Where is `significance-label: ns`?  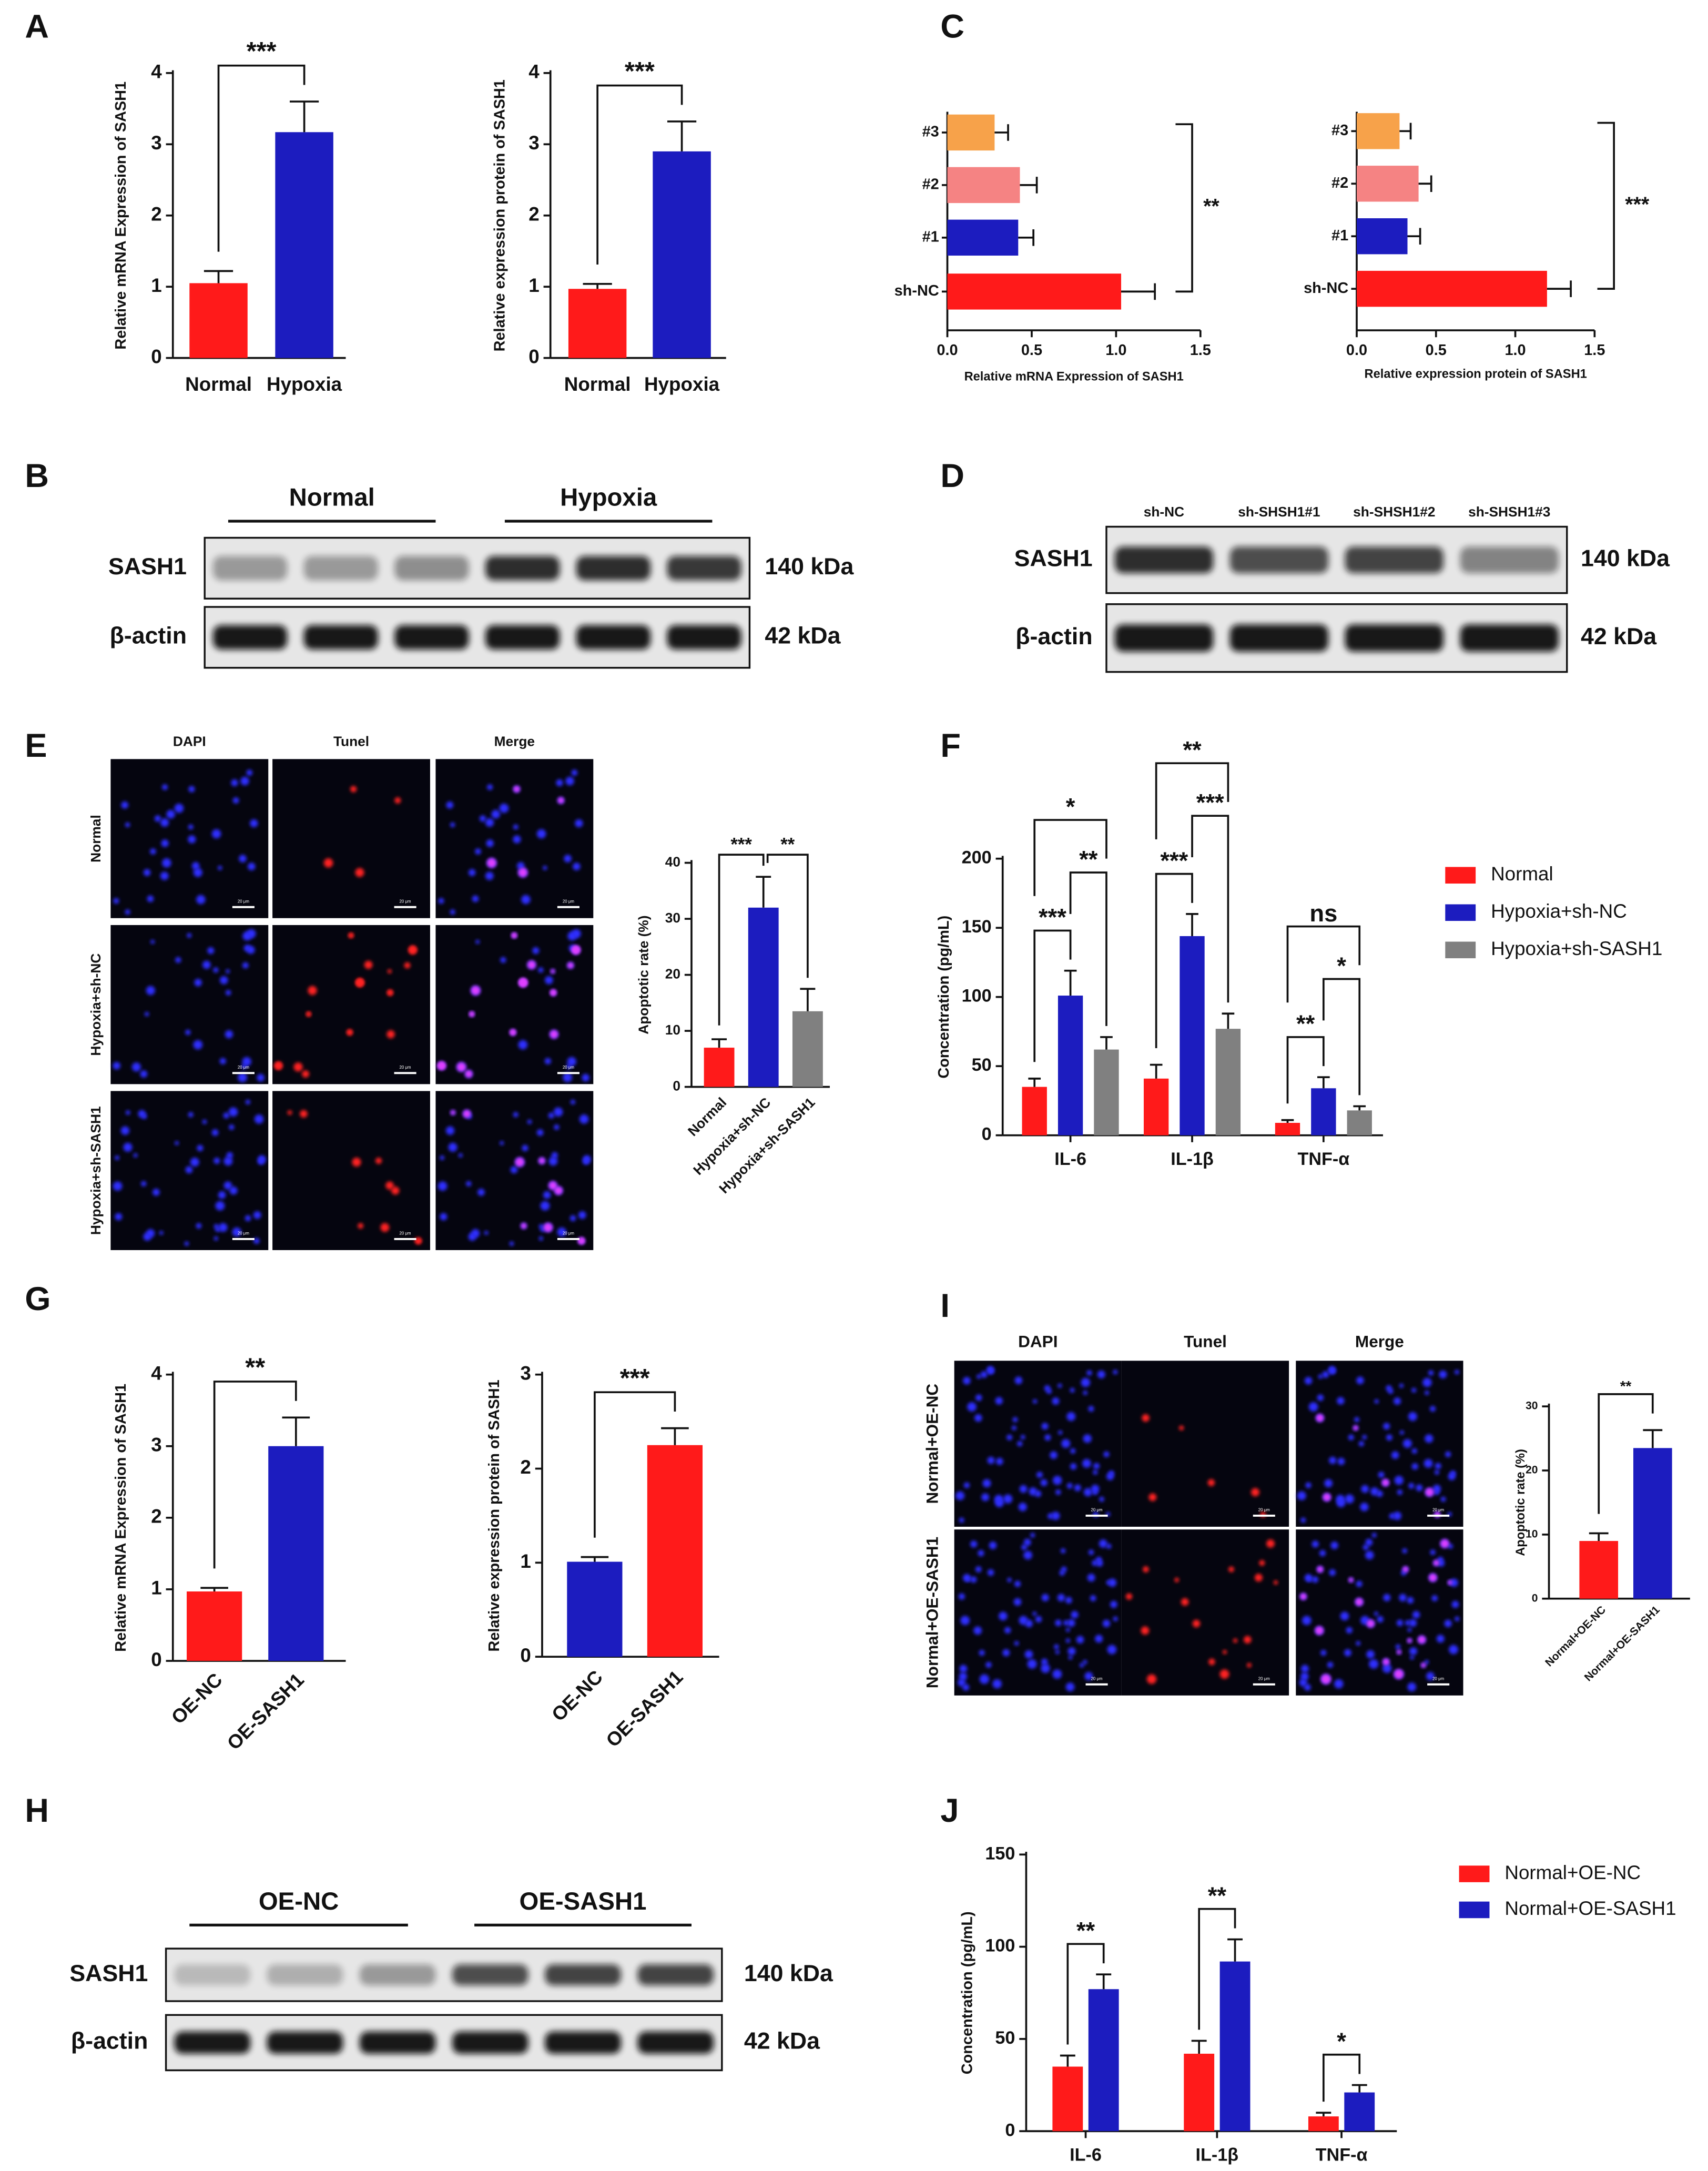 significance-label: ns is located at coordinates (1323, 913).